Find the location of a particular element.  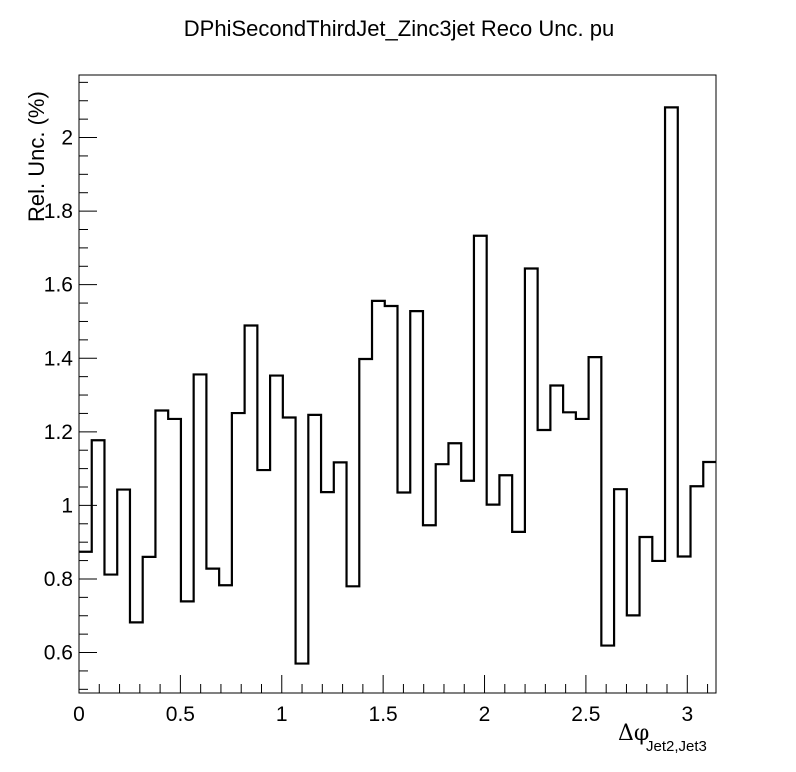

x-tick-label: 0.5 is located at coordinates (180, 714).